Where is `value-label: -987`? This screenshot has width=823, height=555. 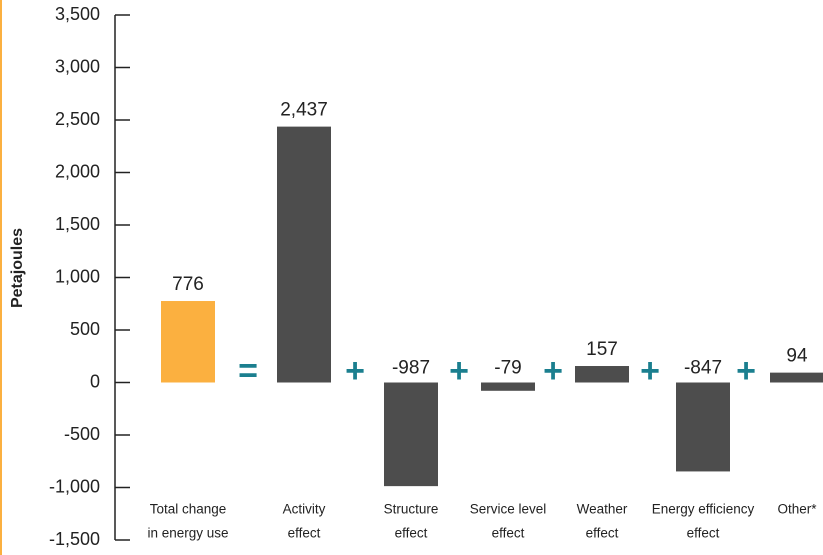 value-label: -987 is located at coordinates (411, 368).